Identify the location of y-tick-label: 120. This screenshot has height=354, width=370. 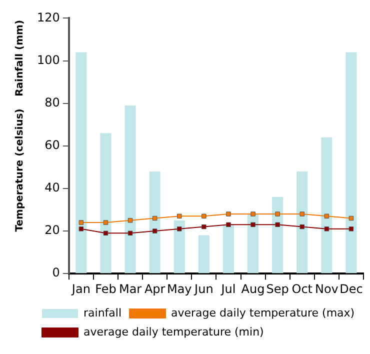
(48, 17).